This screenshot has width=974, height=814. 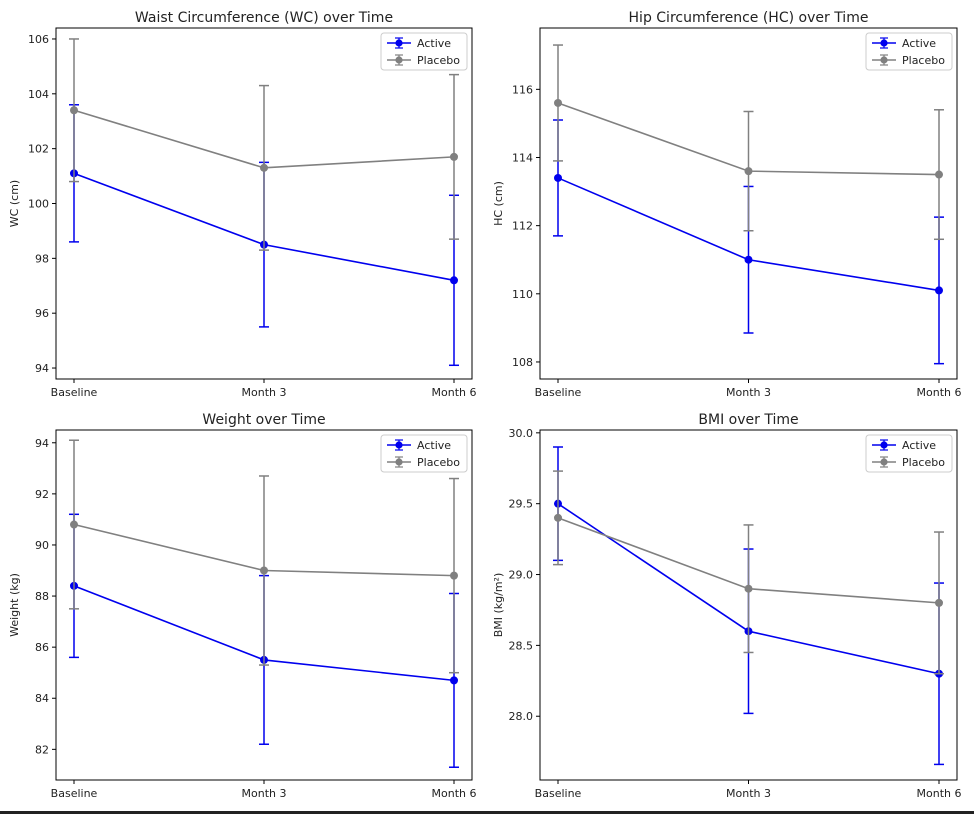 I want to click on chart-title: BMI over Time, so click(x=748, y=420).